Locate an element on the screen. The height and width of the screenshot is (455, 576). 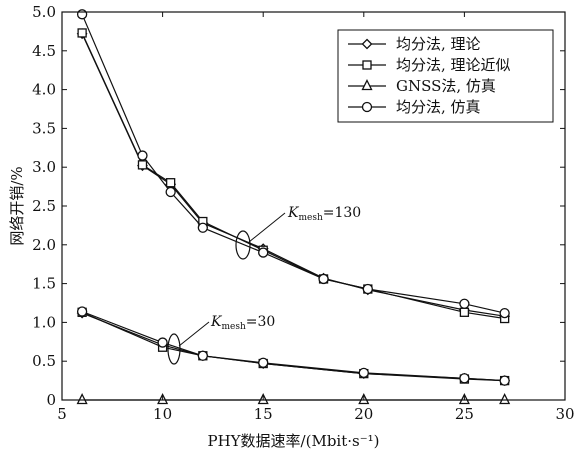
annotation-kmesh-130-ellipse is located at coordinates (243, 245).